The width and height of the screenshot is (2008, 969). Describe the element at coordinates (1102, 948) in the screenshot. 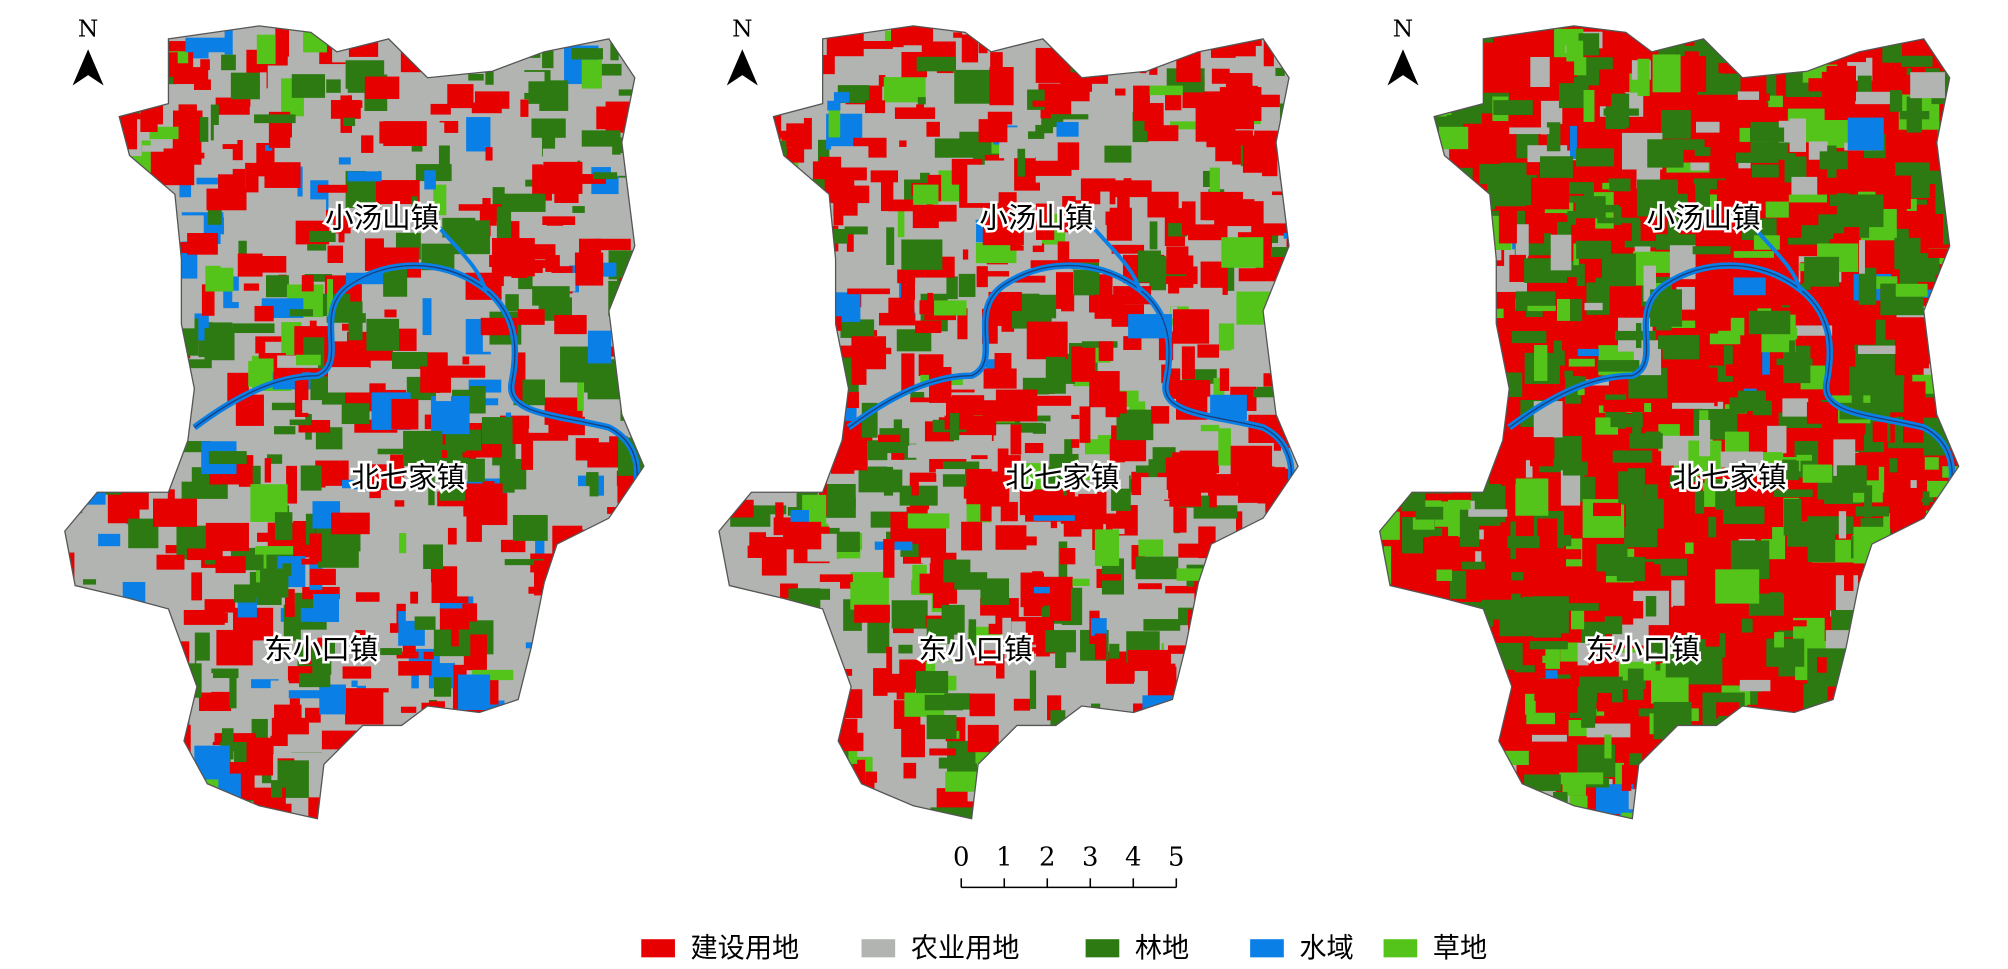

I see `legend-swatch` at that location.